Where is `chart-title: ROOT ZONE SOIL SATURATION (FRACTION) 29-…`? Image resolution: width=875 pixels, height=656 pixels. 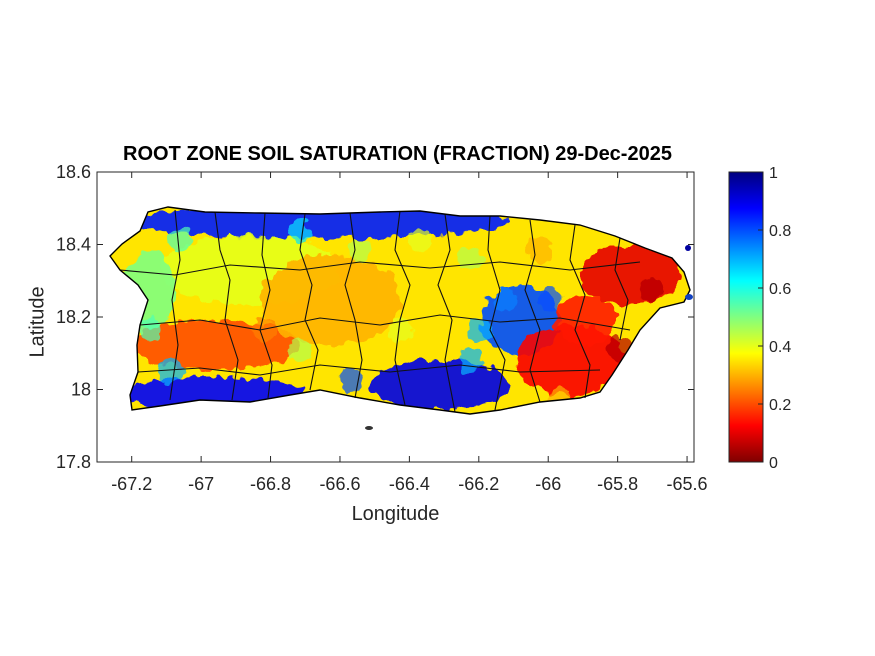 chart-title: ROOT ZONE SOIL SATURATION (FRACTION) 29-… is located at coordinates (397, 154).